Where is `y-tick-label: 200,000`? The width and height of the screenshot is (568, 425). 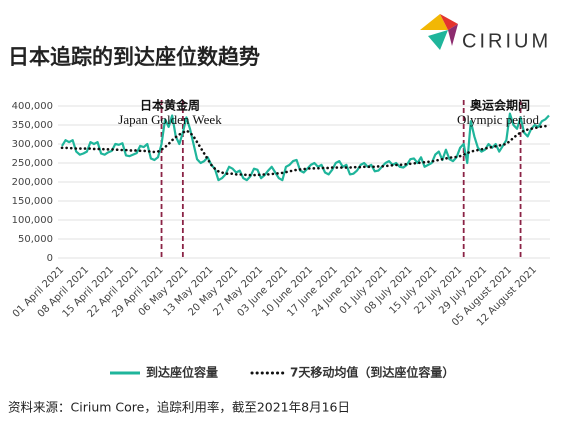 y-tick-label: 200,000 is located at coordinates (32, 182).